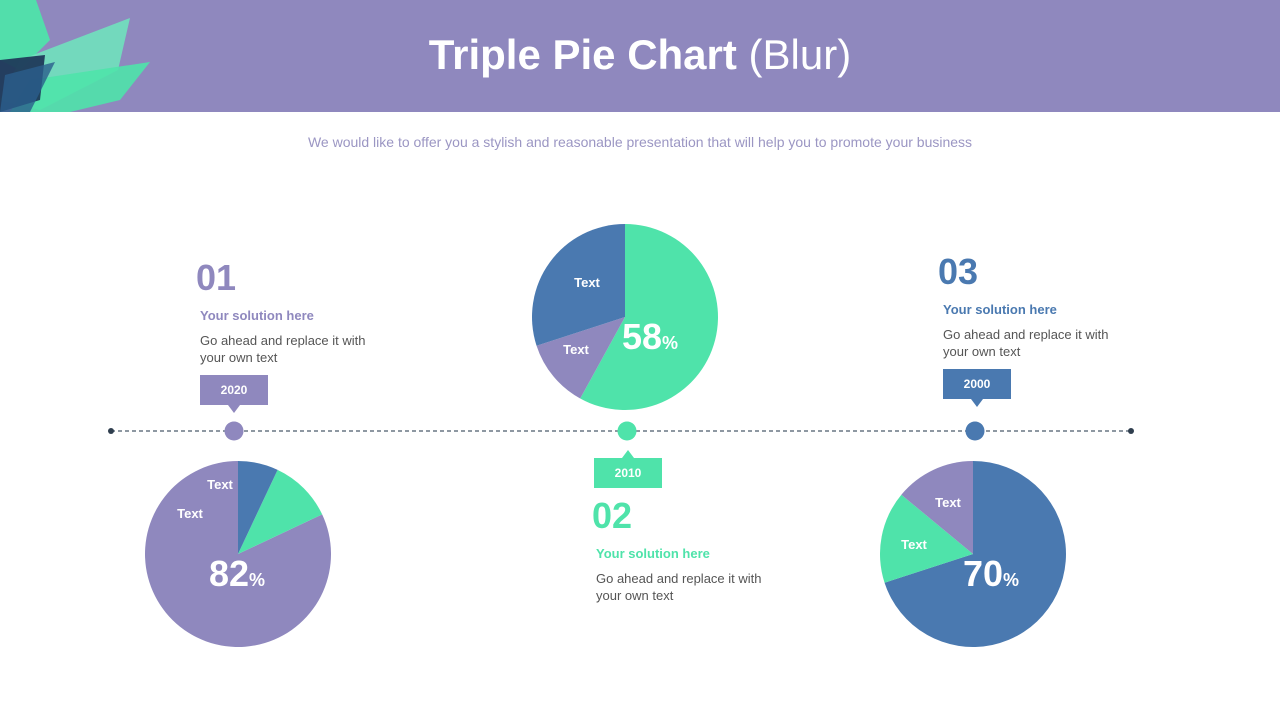 This screenshot has height=720, width=1280. I want to click on pie-value-label: 58%, so click(650, 336).